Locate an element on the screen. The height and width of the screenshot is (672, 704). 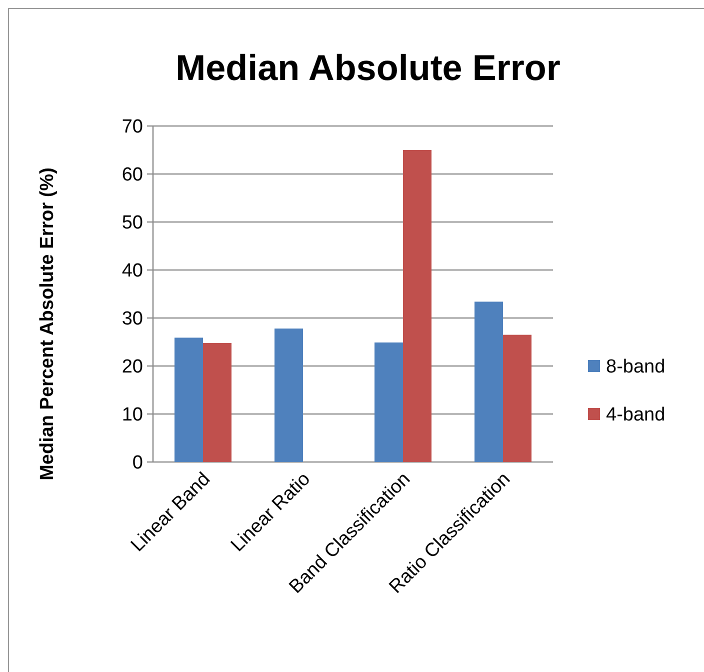
legend-label: 8-band is located at coordinates (636, 367).